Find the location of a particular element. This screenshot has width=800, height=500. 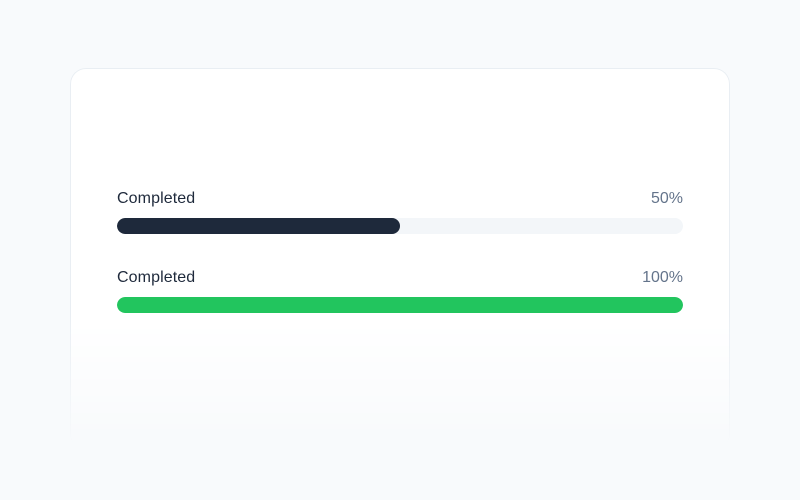

progress-header: Completed 50% is located at coordinates (400, 199).